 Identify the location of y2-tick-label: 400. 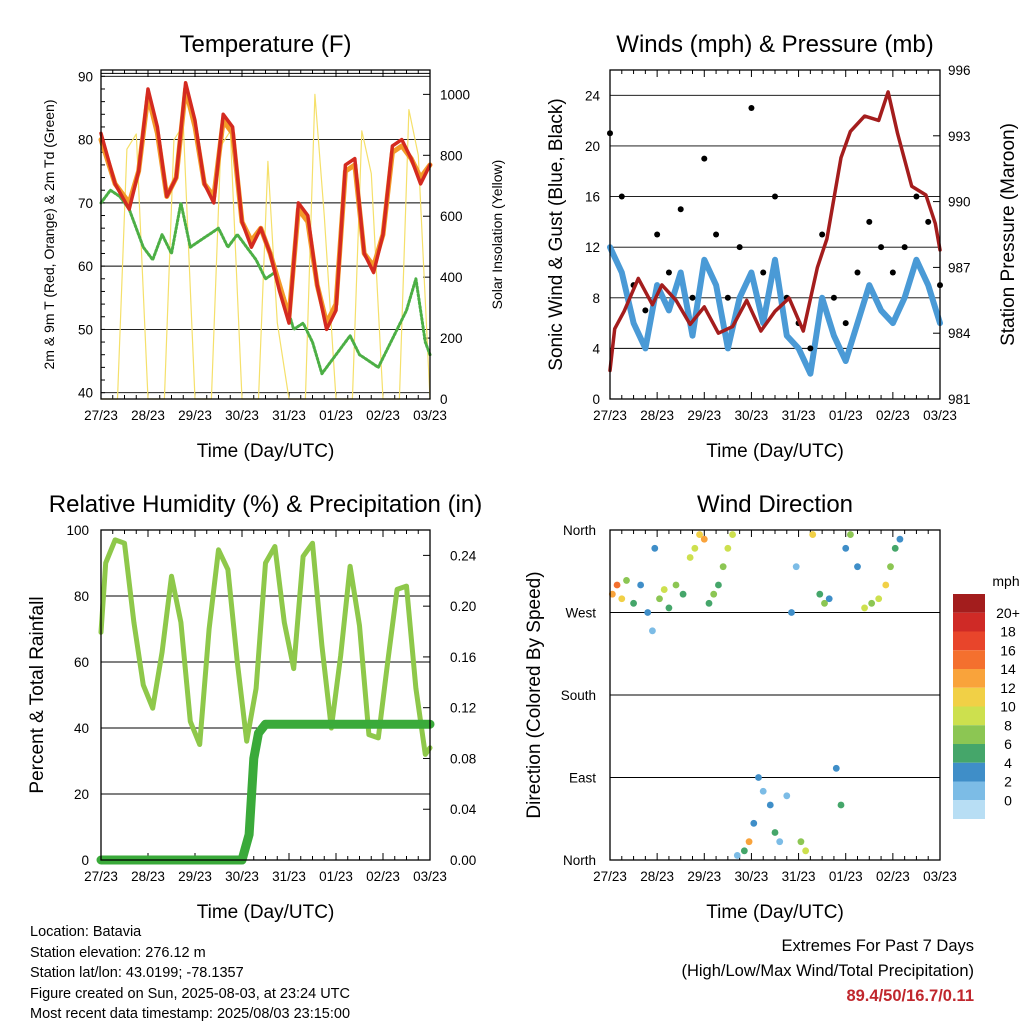
(451, 277).